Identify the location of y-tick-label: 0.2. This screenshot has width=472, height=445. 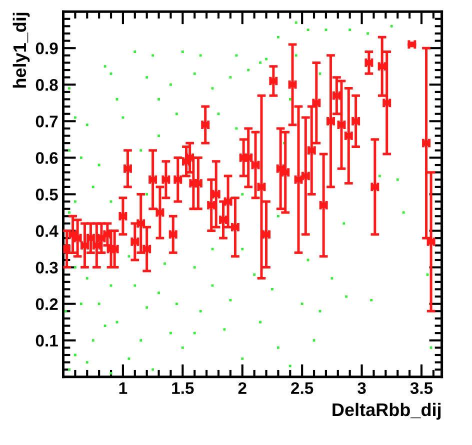
(47, 304).